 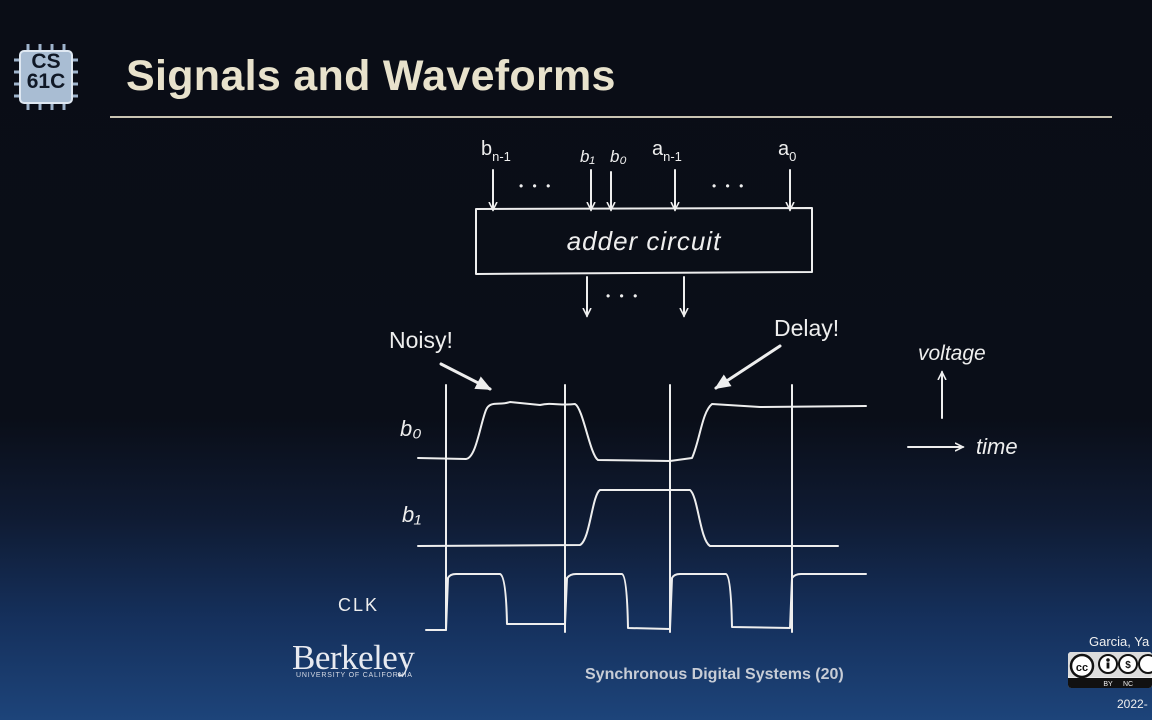 What do you see at coordinates (806, 328) in the screenshot?
I see `delay-annotation: Delay!` at bounding box center [806, 328].